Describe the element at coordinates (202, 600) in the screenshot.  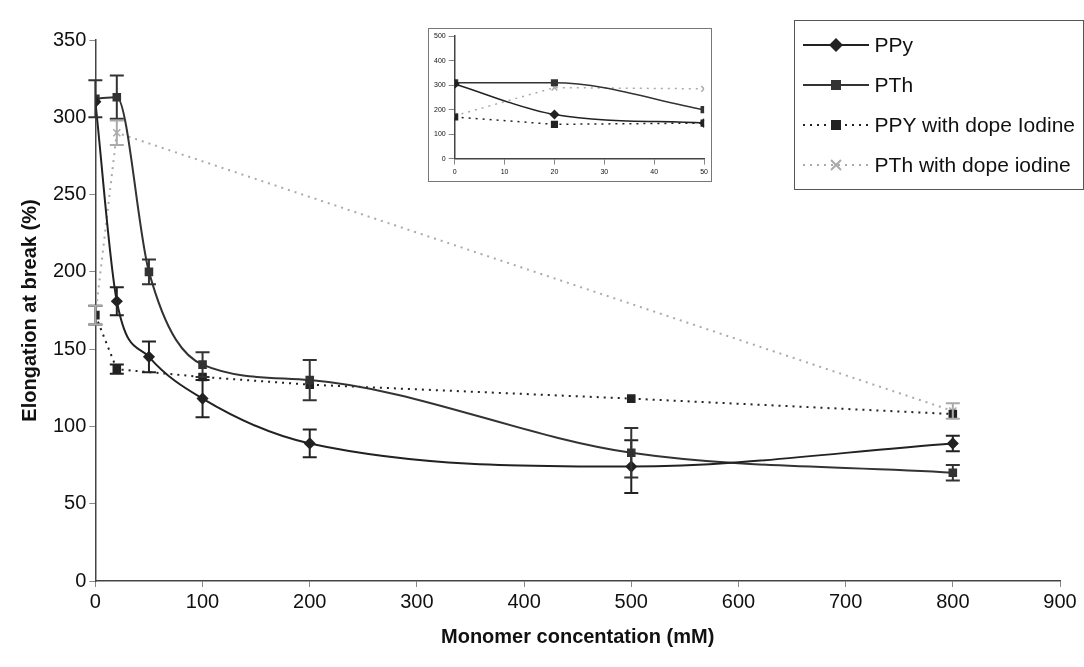
I see `x-tick-label: 100` at that location.